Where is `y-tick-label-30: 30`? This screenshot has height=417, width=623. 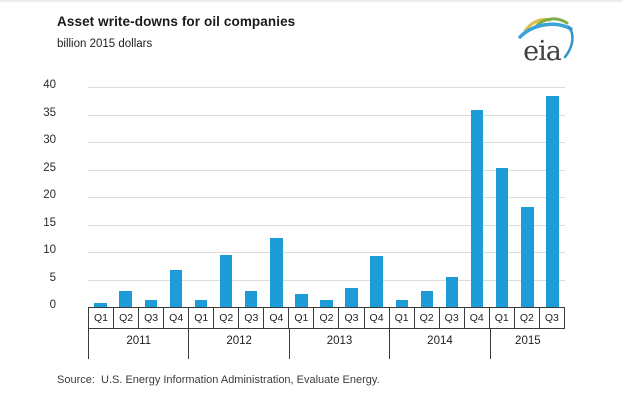 y-tick-label-30: 30 is located at coordinates (49, 140).